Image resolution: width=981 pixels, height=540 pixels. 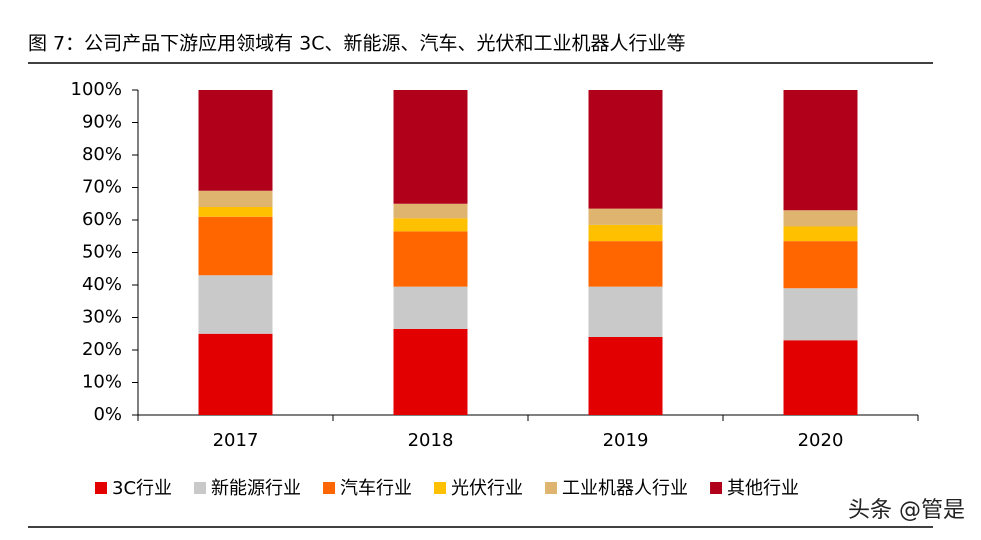 I want to click on legend-label: 其他行业, so click(x=763, y=488).